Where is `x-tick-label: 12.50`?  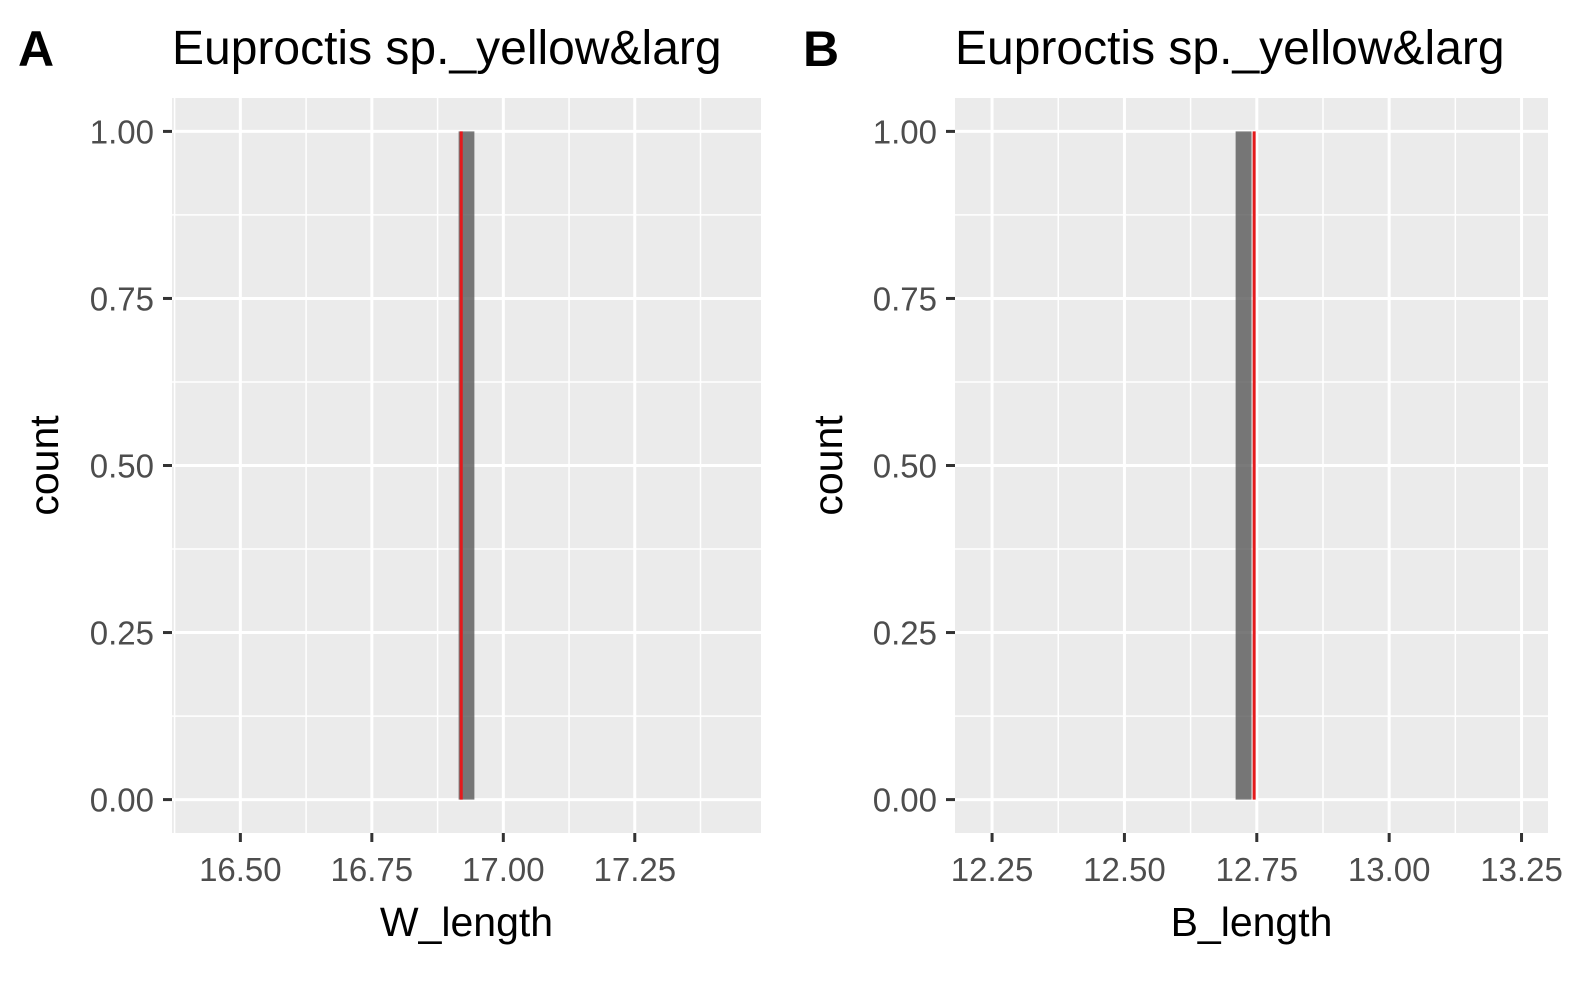
x-tick-label: 12.50 is located at coordinates (1124, 869).